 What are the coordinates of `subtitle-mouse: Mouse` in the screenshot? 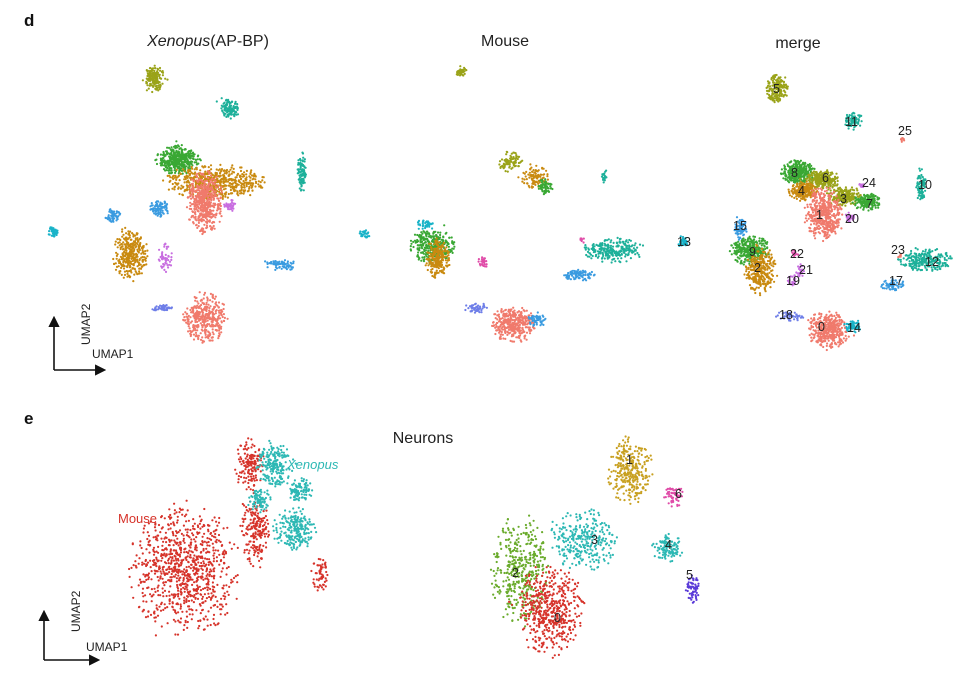 It's located at (505, 41).